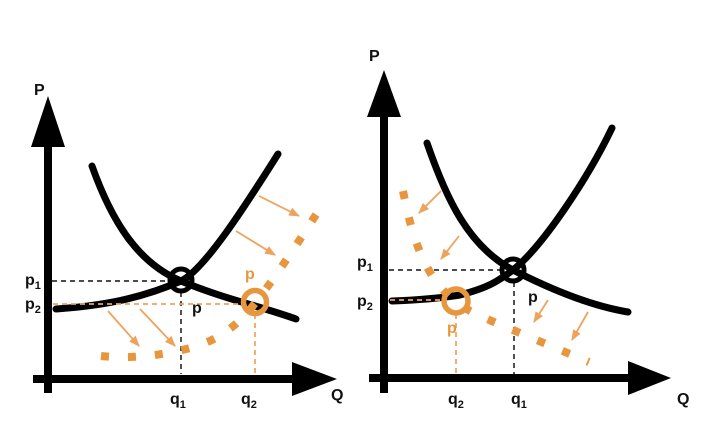 This screenshot has width=704, height=437. I want to click on shifted-supply-dotted-curve, so click(215, 279).